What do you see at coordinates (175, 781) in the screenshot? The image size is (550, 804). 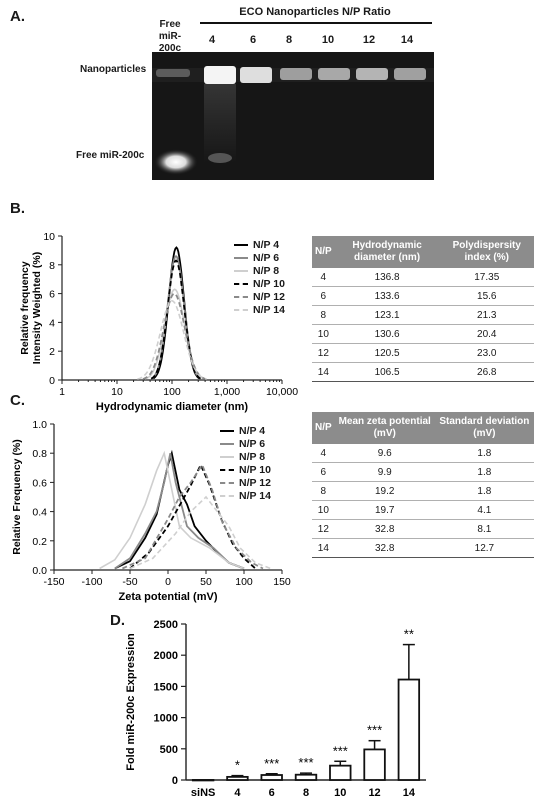 I see `y-tick-label-d: 0` at bounding box center [175, 781].